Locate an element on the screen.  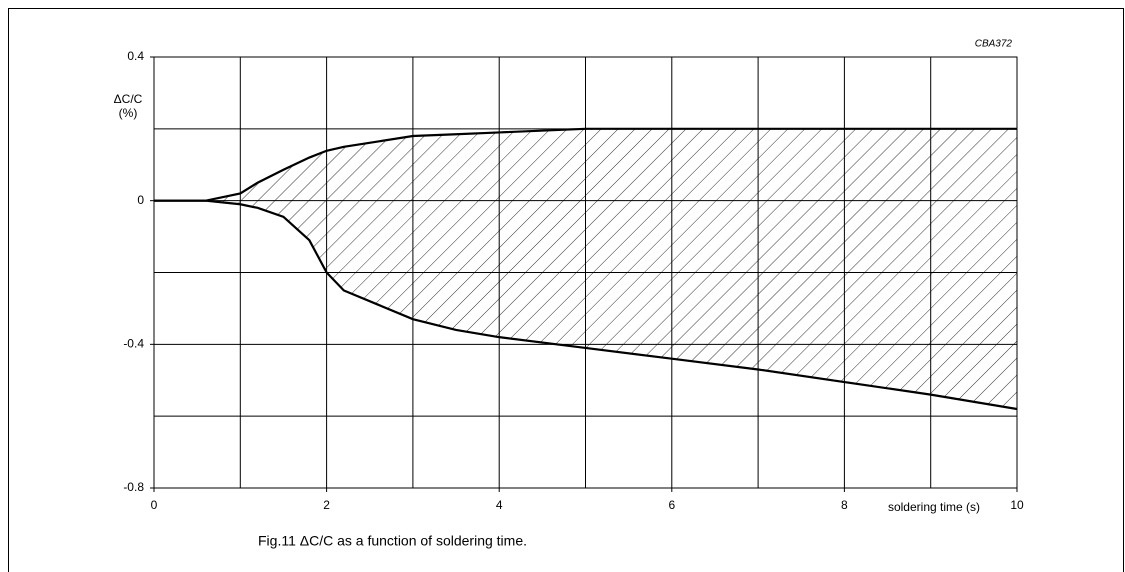
x-tick-label: 8 is located at coordinates (844, 505).